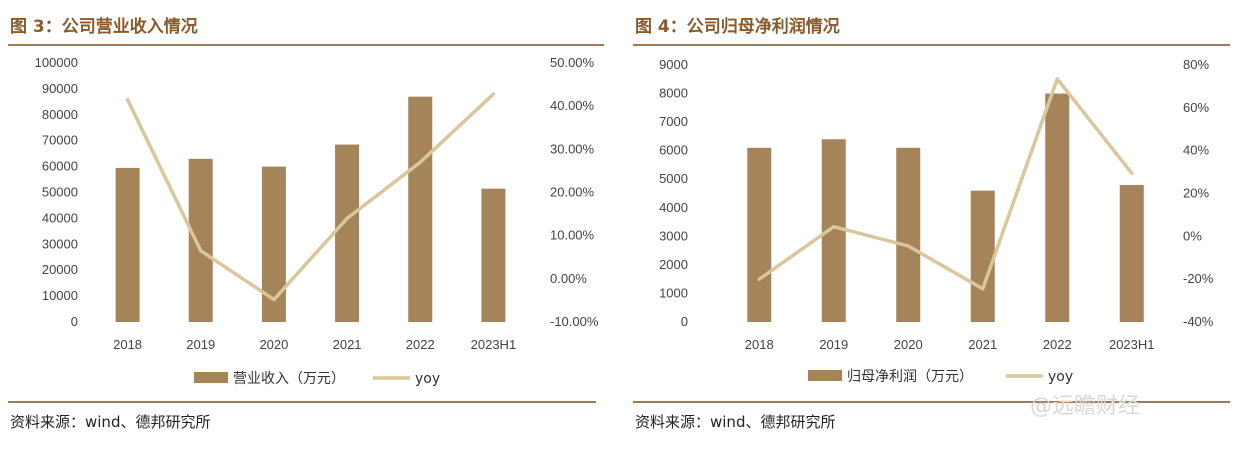  I want to click on left-axis-tick: 1000, so click(673, 292).